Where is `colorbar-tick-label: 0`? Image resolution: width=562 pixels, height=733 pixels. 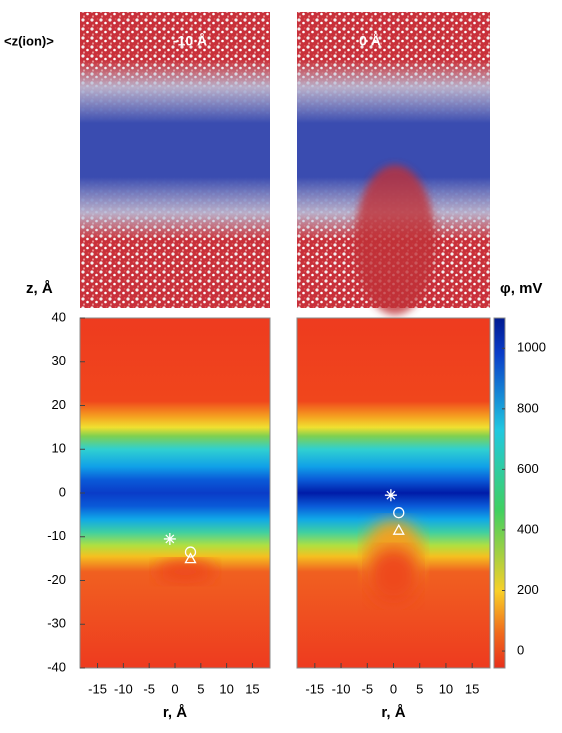
colorbar-tick-label: 0 is located at coordinates (520, 649).